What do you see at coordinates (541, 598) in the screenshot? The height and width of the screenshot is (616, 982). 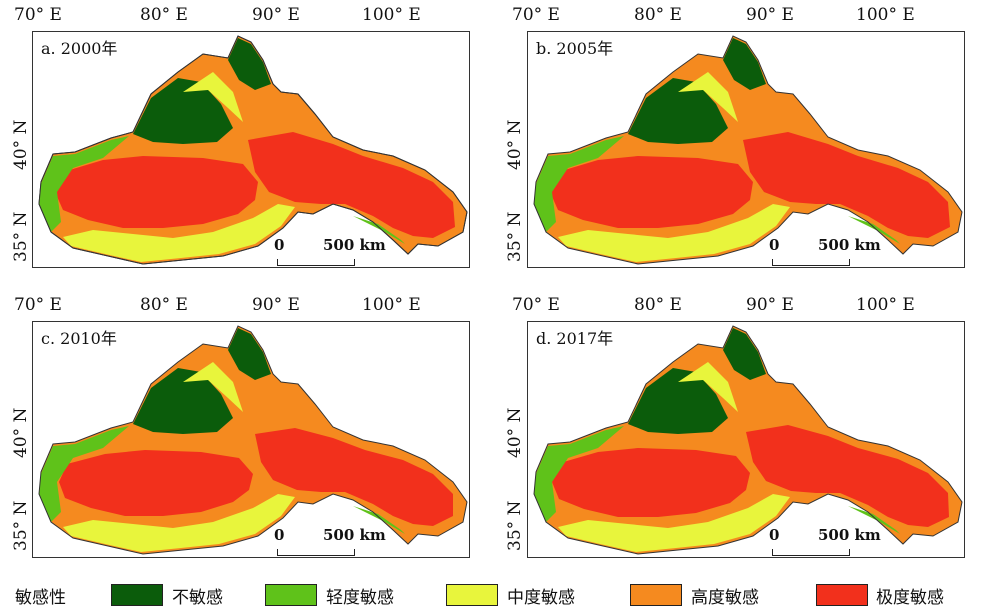 I see `legend-label-moderate: 中度敏感` at bounding box center [541, 598].